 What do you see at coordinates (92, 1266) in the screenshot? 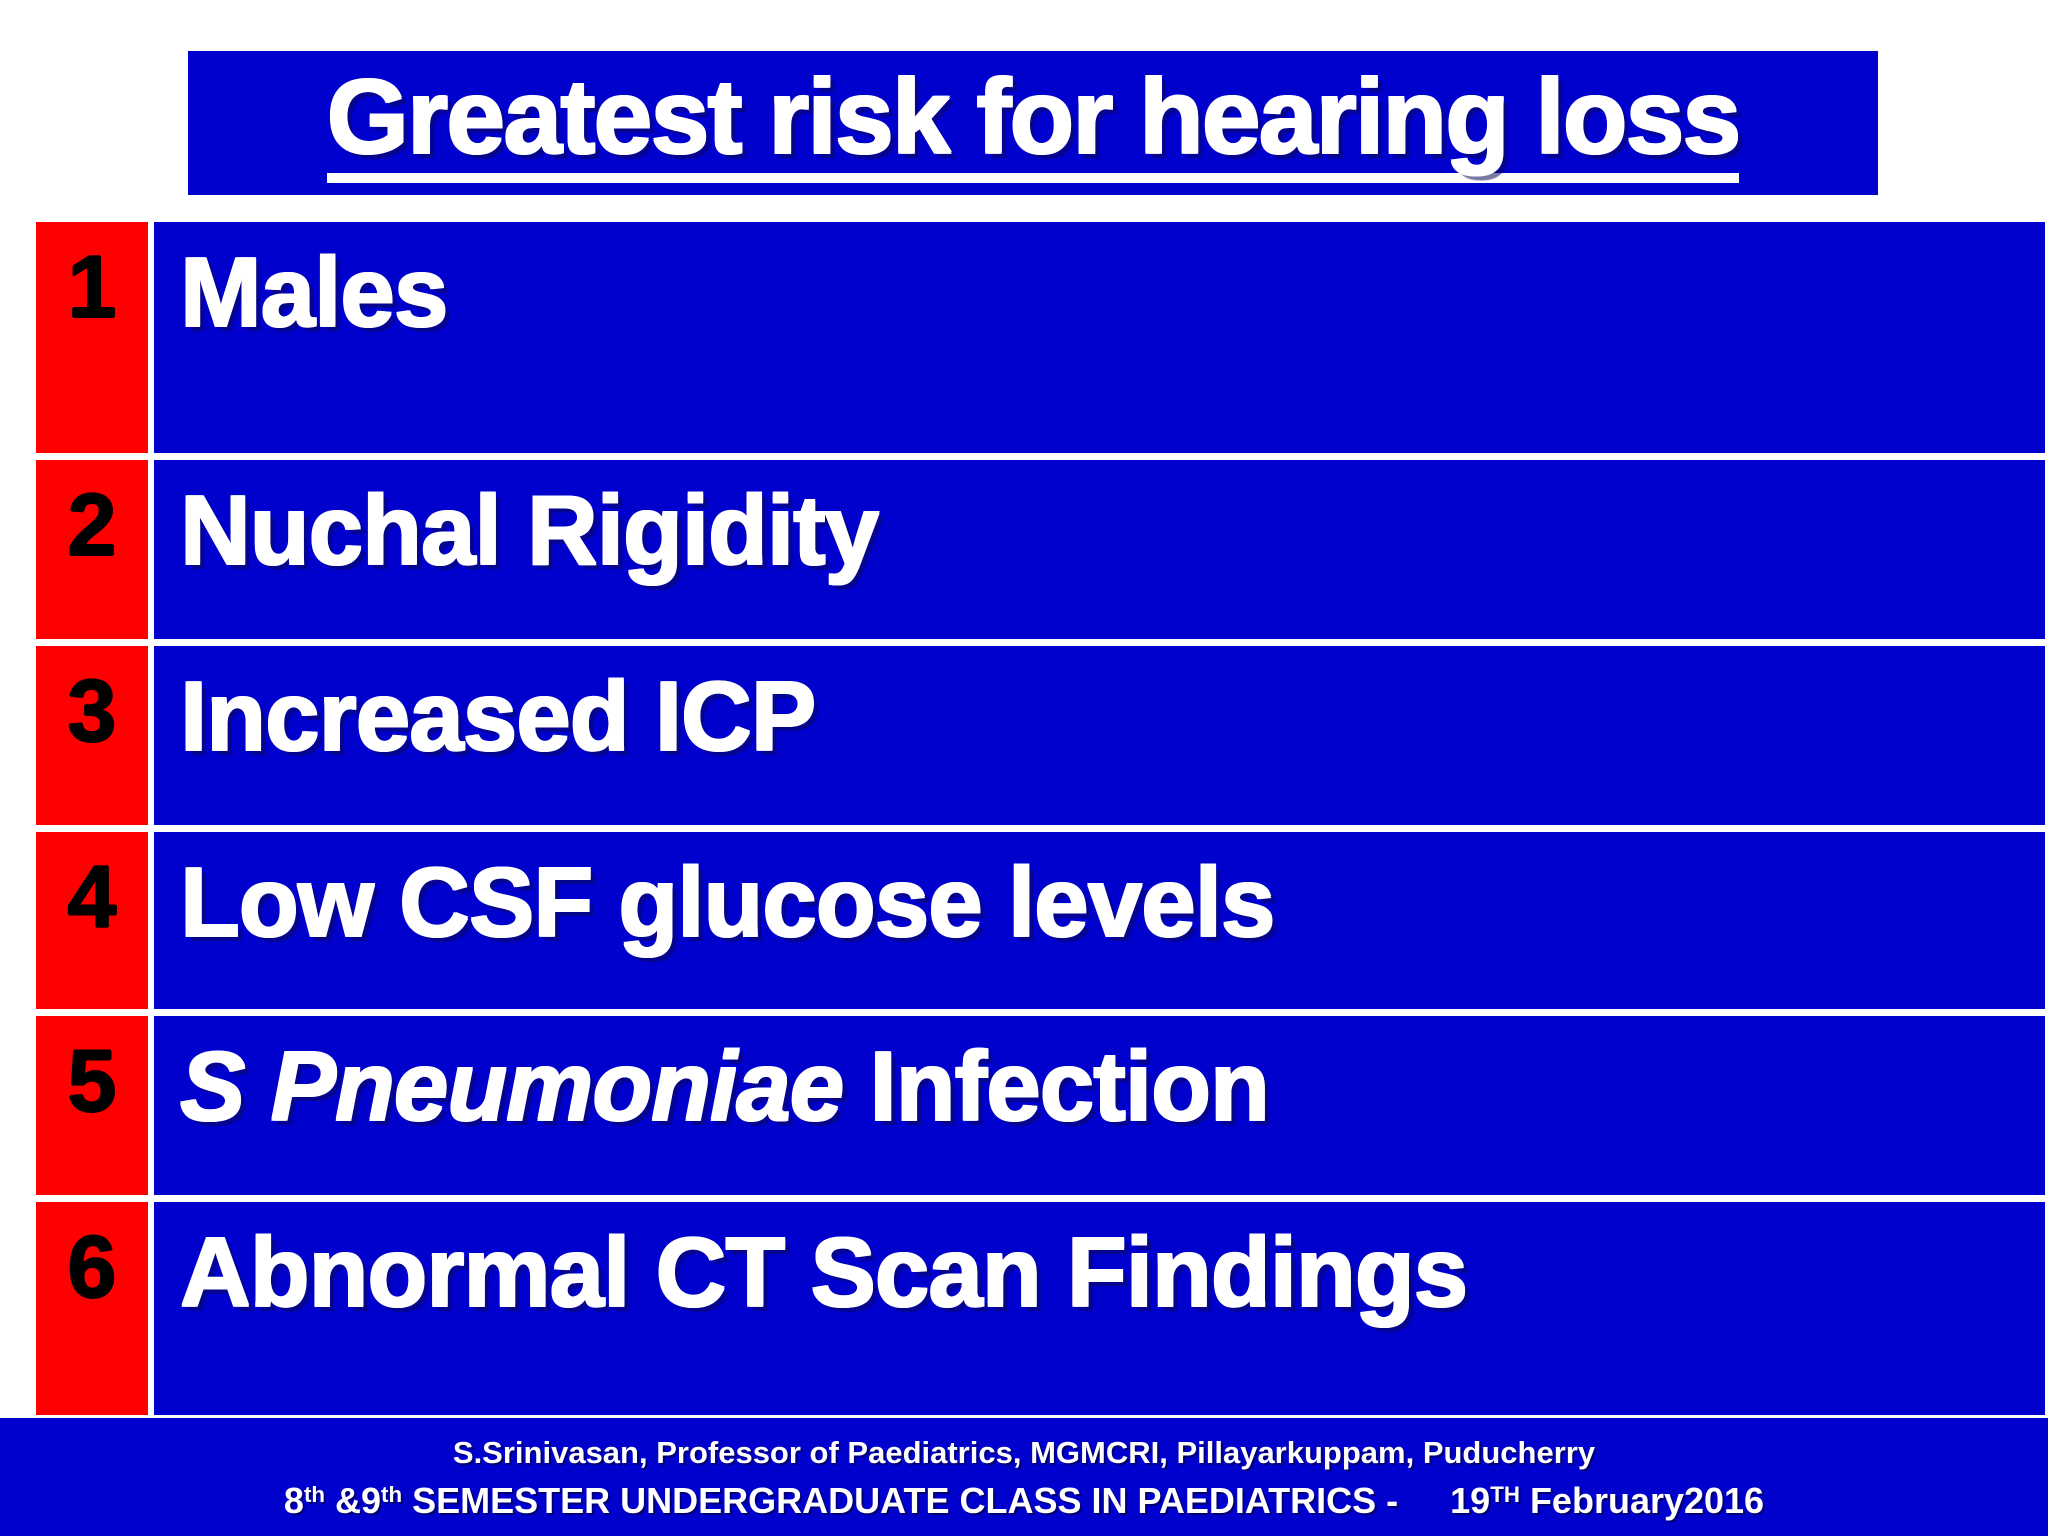
I see `row-number: 6` at bounding box center [92, 1266].